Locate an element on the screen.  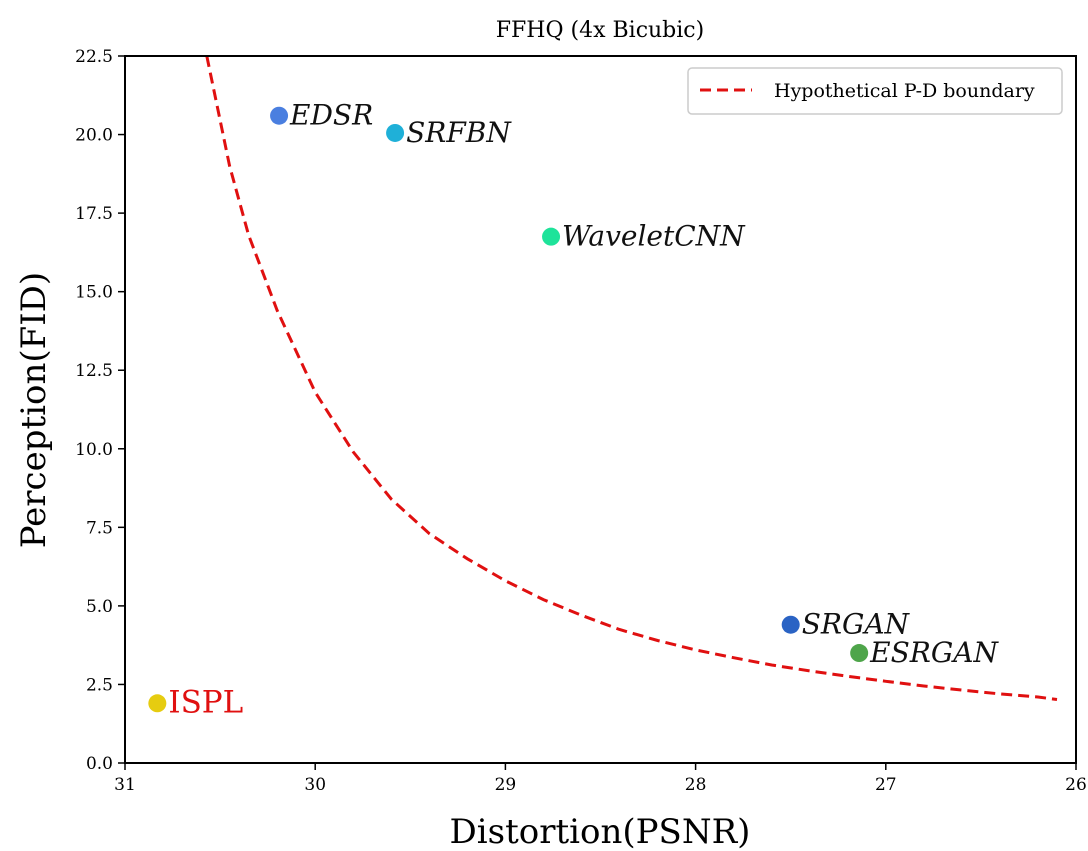
data-point-srgan is located at coordinates (790, 624).